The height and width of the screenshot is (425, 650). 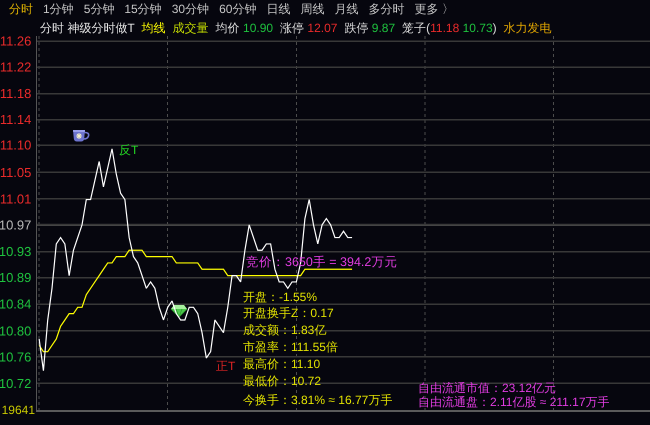 What do you see at coordinates (528, 28) in the screenshot?
I see `text: 水力发电` at bounding box center [528, 28].